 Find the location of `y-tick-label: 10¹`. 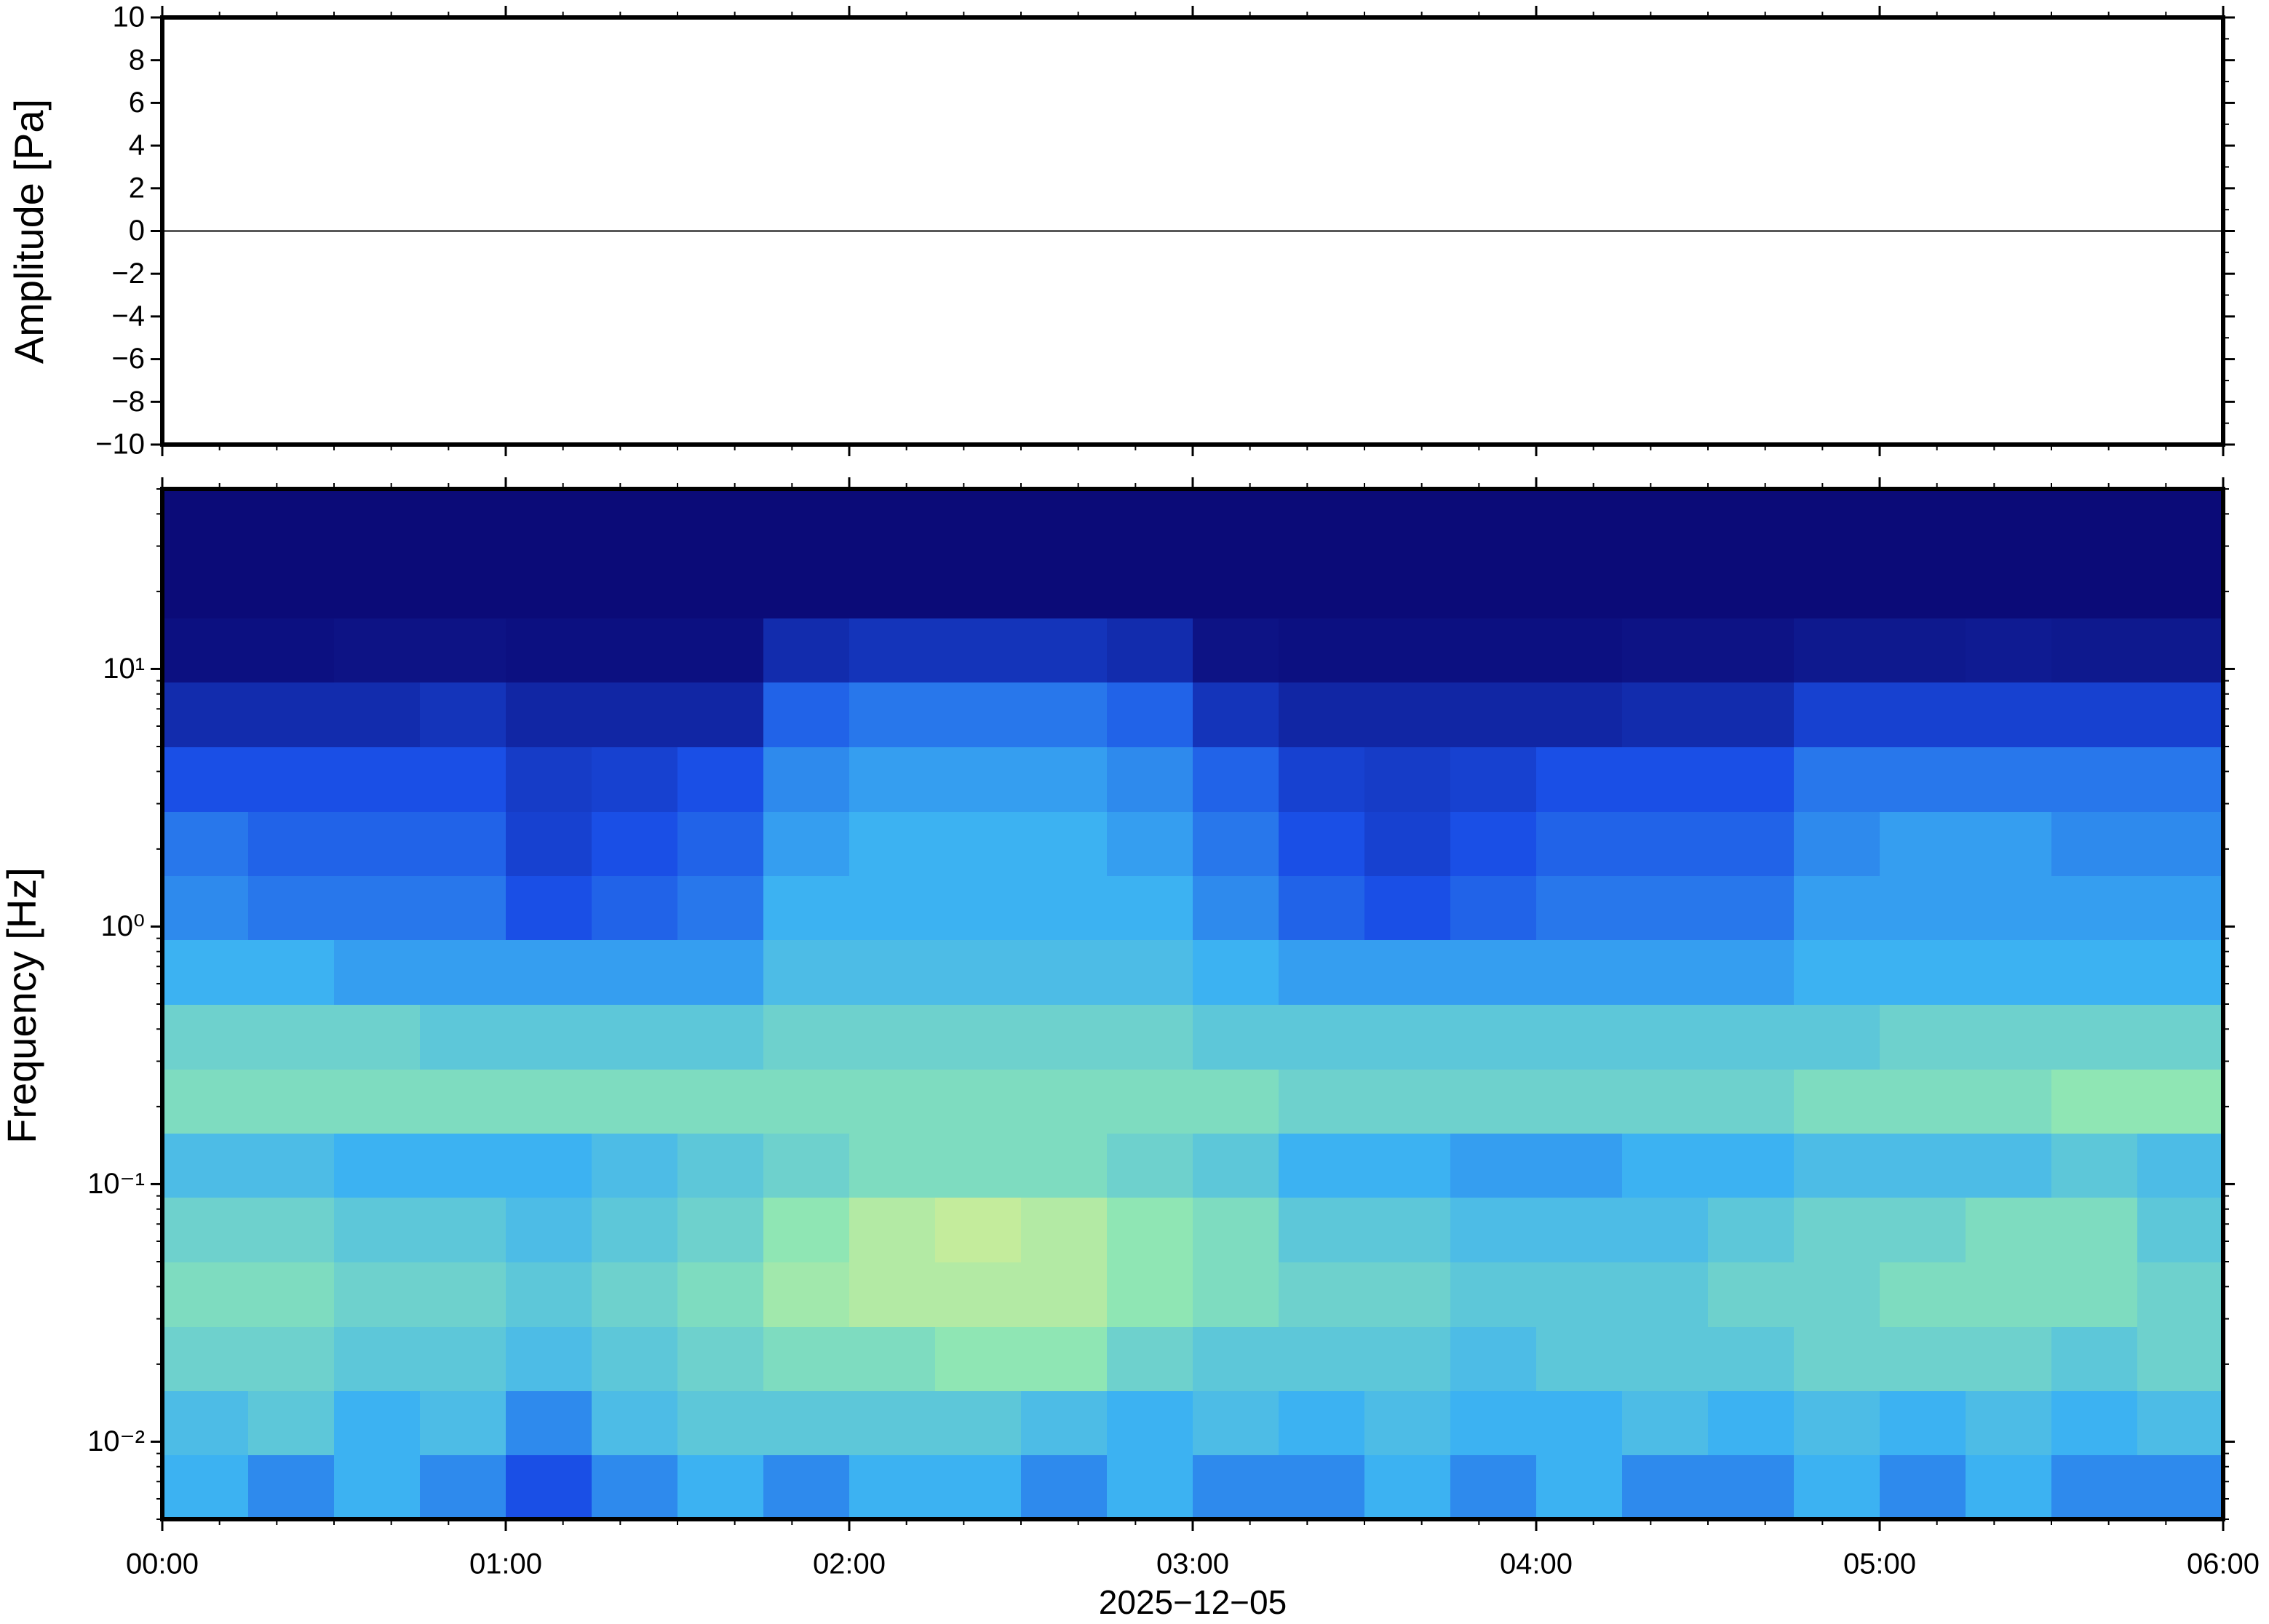

y-tick-label: 10¹ is located at coordinates (124, 669).